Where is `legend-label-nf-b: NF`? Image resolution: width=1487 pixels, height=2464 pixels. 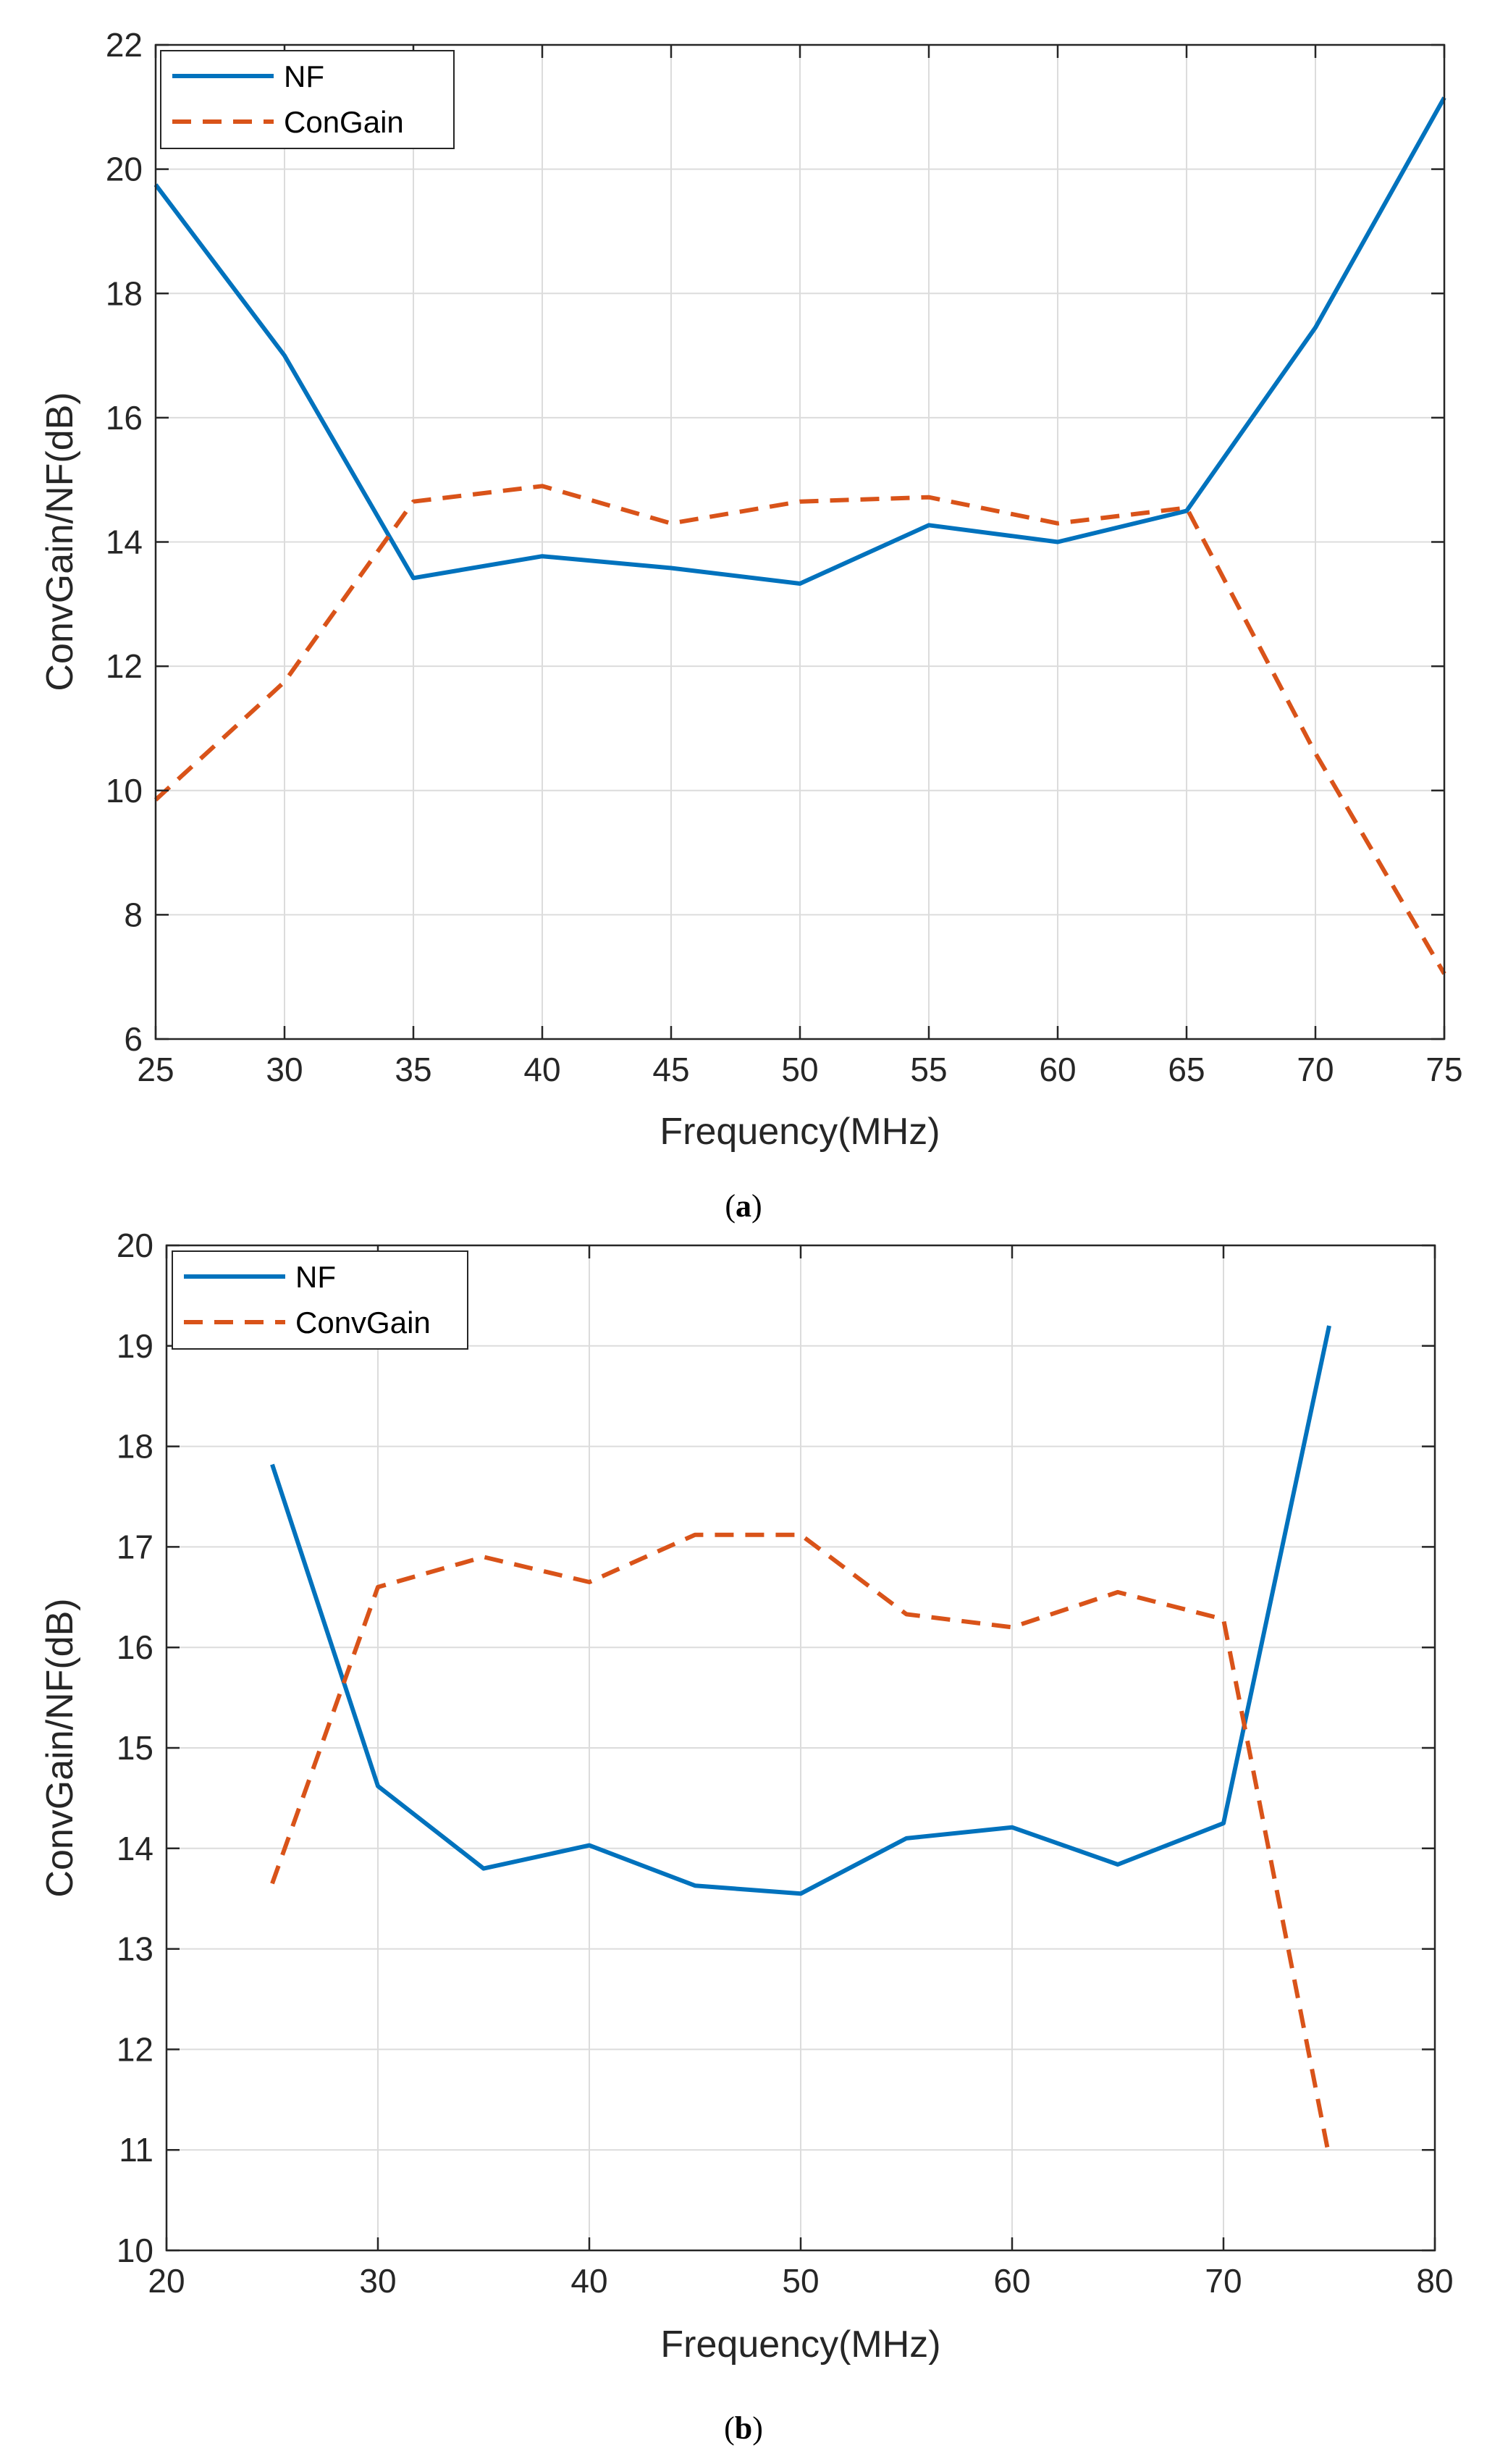
legend-label-nf-b: NF is located at coordinates (315, 1277).